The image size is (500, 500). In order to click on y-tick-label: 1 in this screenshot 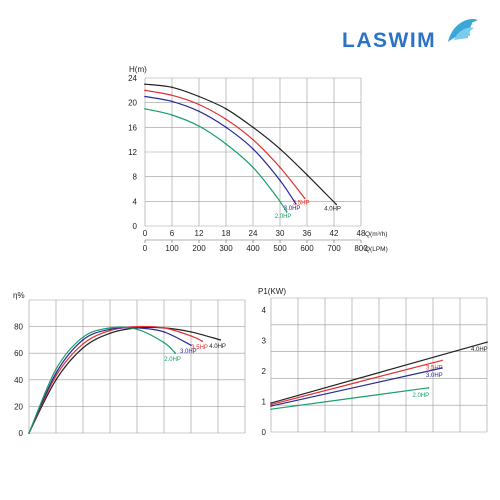, I will do `click(264, 402)`.